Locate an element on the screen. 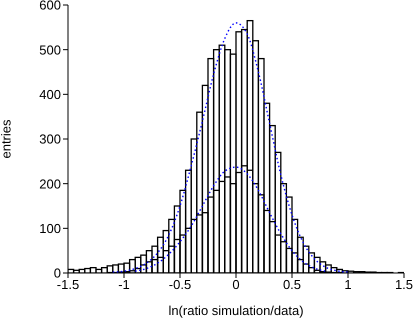 The height and width of the screenshot is (321, 415). x-tick-label: 0 is located at coordinates (236, 284).